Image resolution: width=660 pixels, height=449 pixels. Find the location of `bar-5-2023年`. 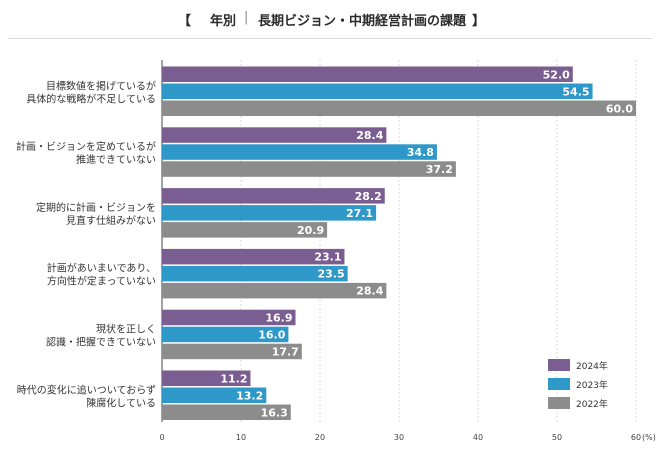

bar-5-2023年 is located at coordinates (225, 334).